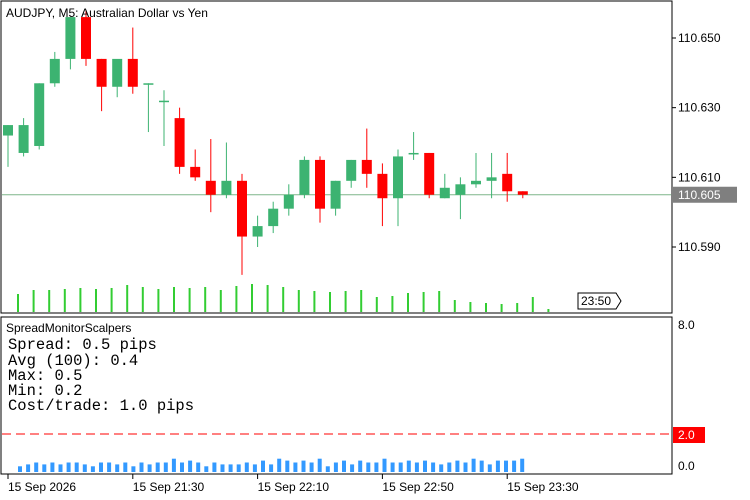 This screenshot has width=750, height=500. What do you see at coordinates (689, 395) in the screenshot?
I see `indicator-scale: 8.0 2.0 0.0` at bounding box center [689, 395].